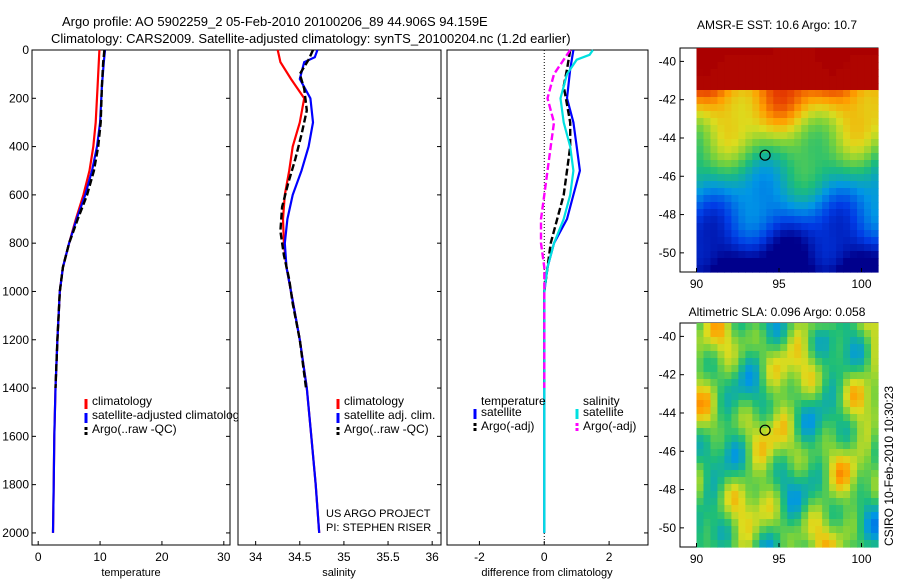 This screenshot has height=580, width=900. What do you see at coordinates (889, 466) in the screenshot?
I see `side-timestamp: CSIRO 10-Feb-2010 10:30:23` at bounding box center [889, 466].